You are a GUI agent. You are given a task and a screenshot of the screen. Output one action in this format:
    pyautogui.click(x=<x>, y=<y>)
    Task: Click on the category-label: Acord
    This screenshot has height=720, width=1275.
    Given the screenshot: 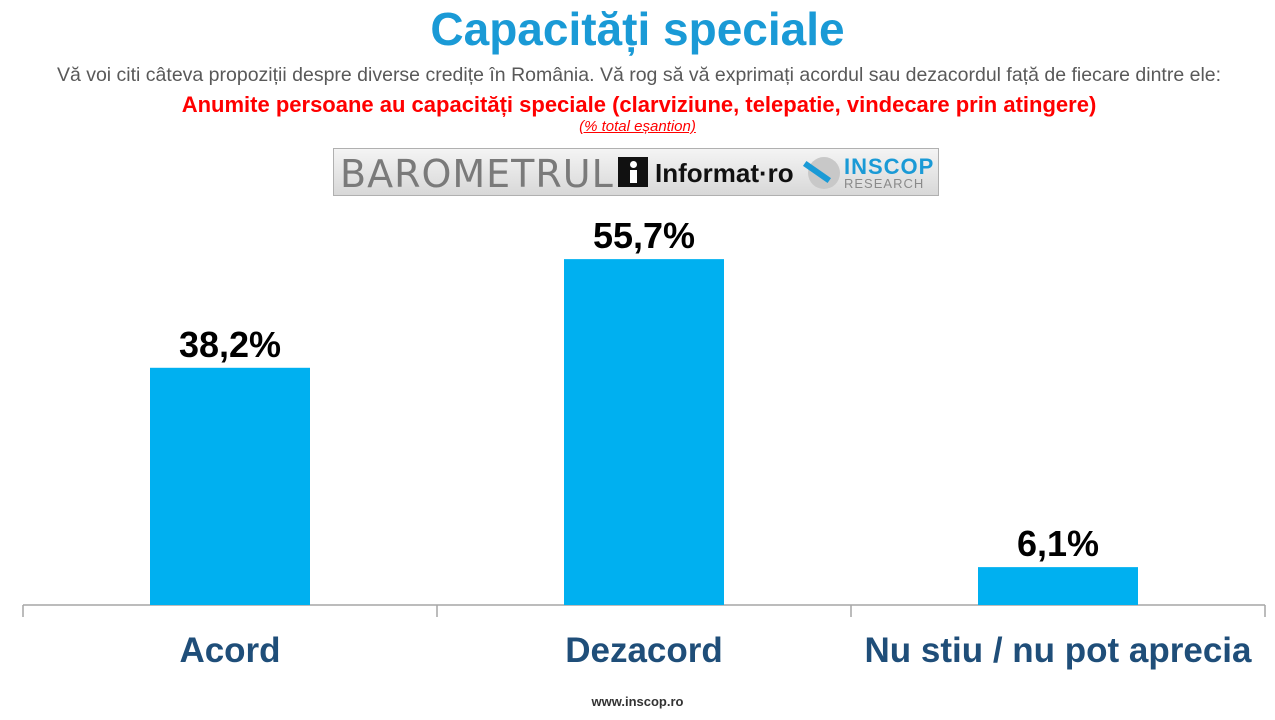 What is the action you would take?
    pyautogui.click(x=229, y=650)
    